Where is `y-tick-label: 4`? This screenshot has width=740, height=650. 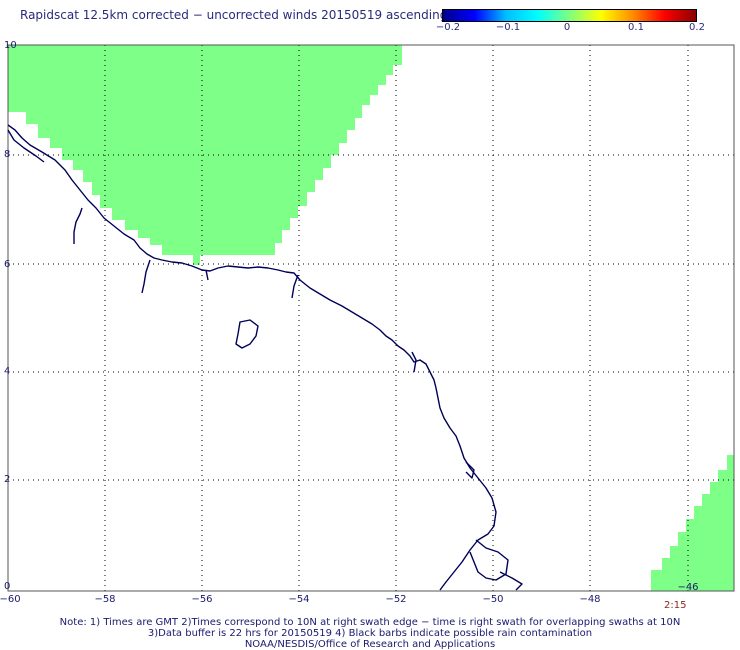 y-tick-label: 4 is located at coordinates (7, 371).